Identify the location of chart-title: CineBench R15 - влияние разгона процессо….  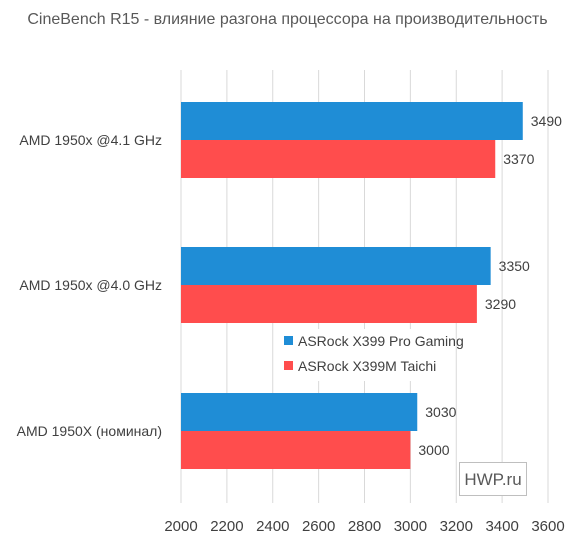
(287, 19).